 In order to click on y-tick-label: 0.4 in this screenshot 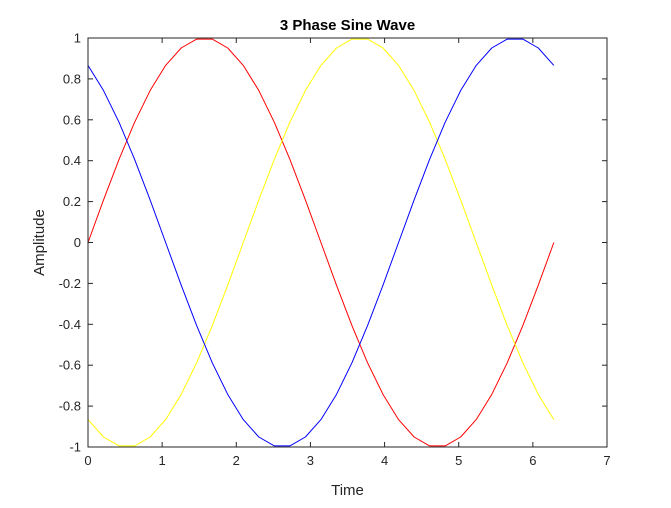, I will do `click(72, 160)`.